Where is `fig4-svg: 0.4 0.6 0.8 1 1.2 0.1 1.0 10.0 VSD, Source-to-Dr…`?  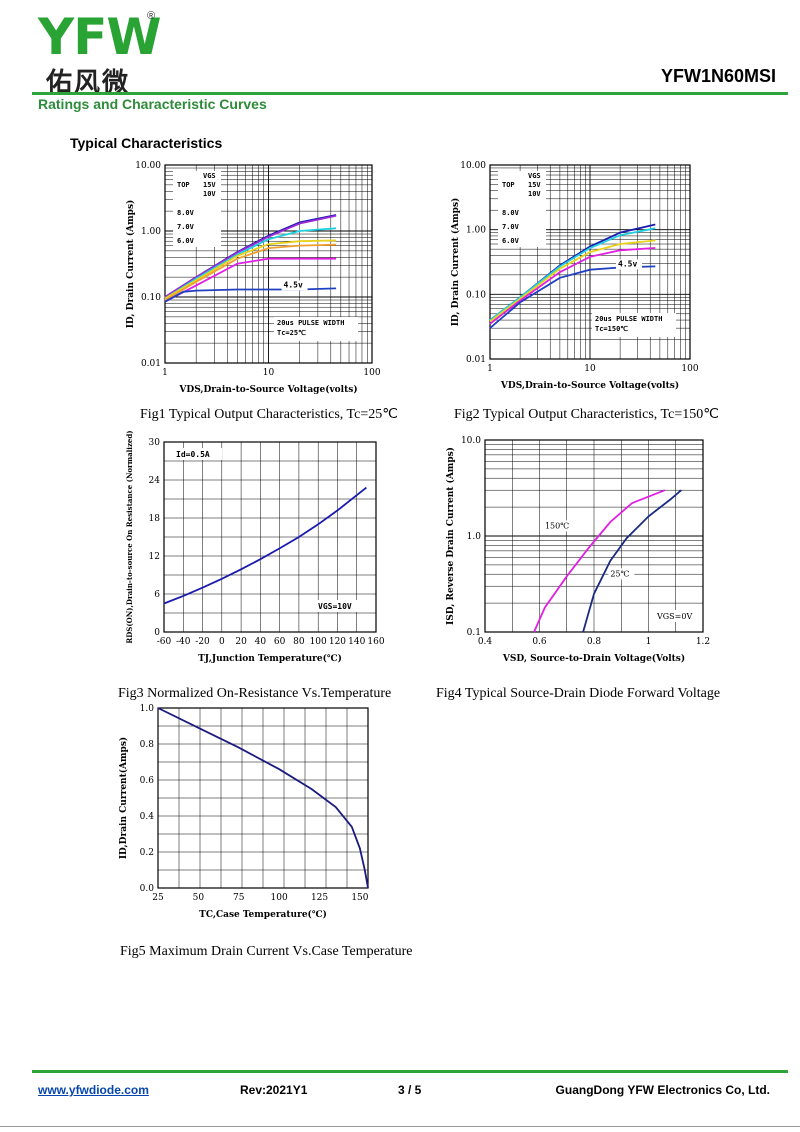
fig4-svg: 0.4 0.6 0.8 1 1.2 0.1 1.0 10.0 VSD, Source-to-Dr… is located at coordinates (577, 550).